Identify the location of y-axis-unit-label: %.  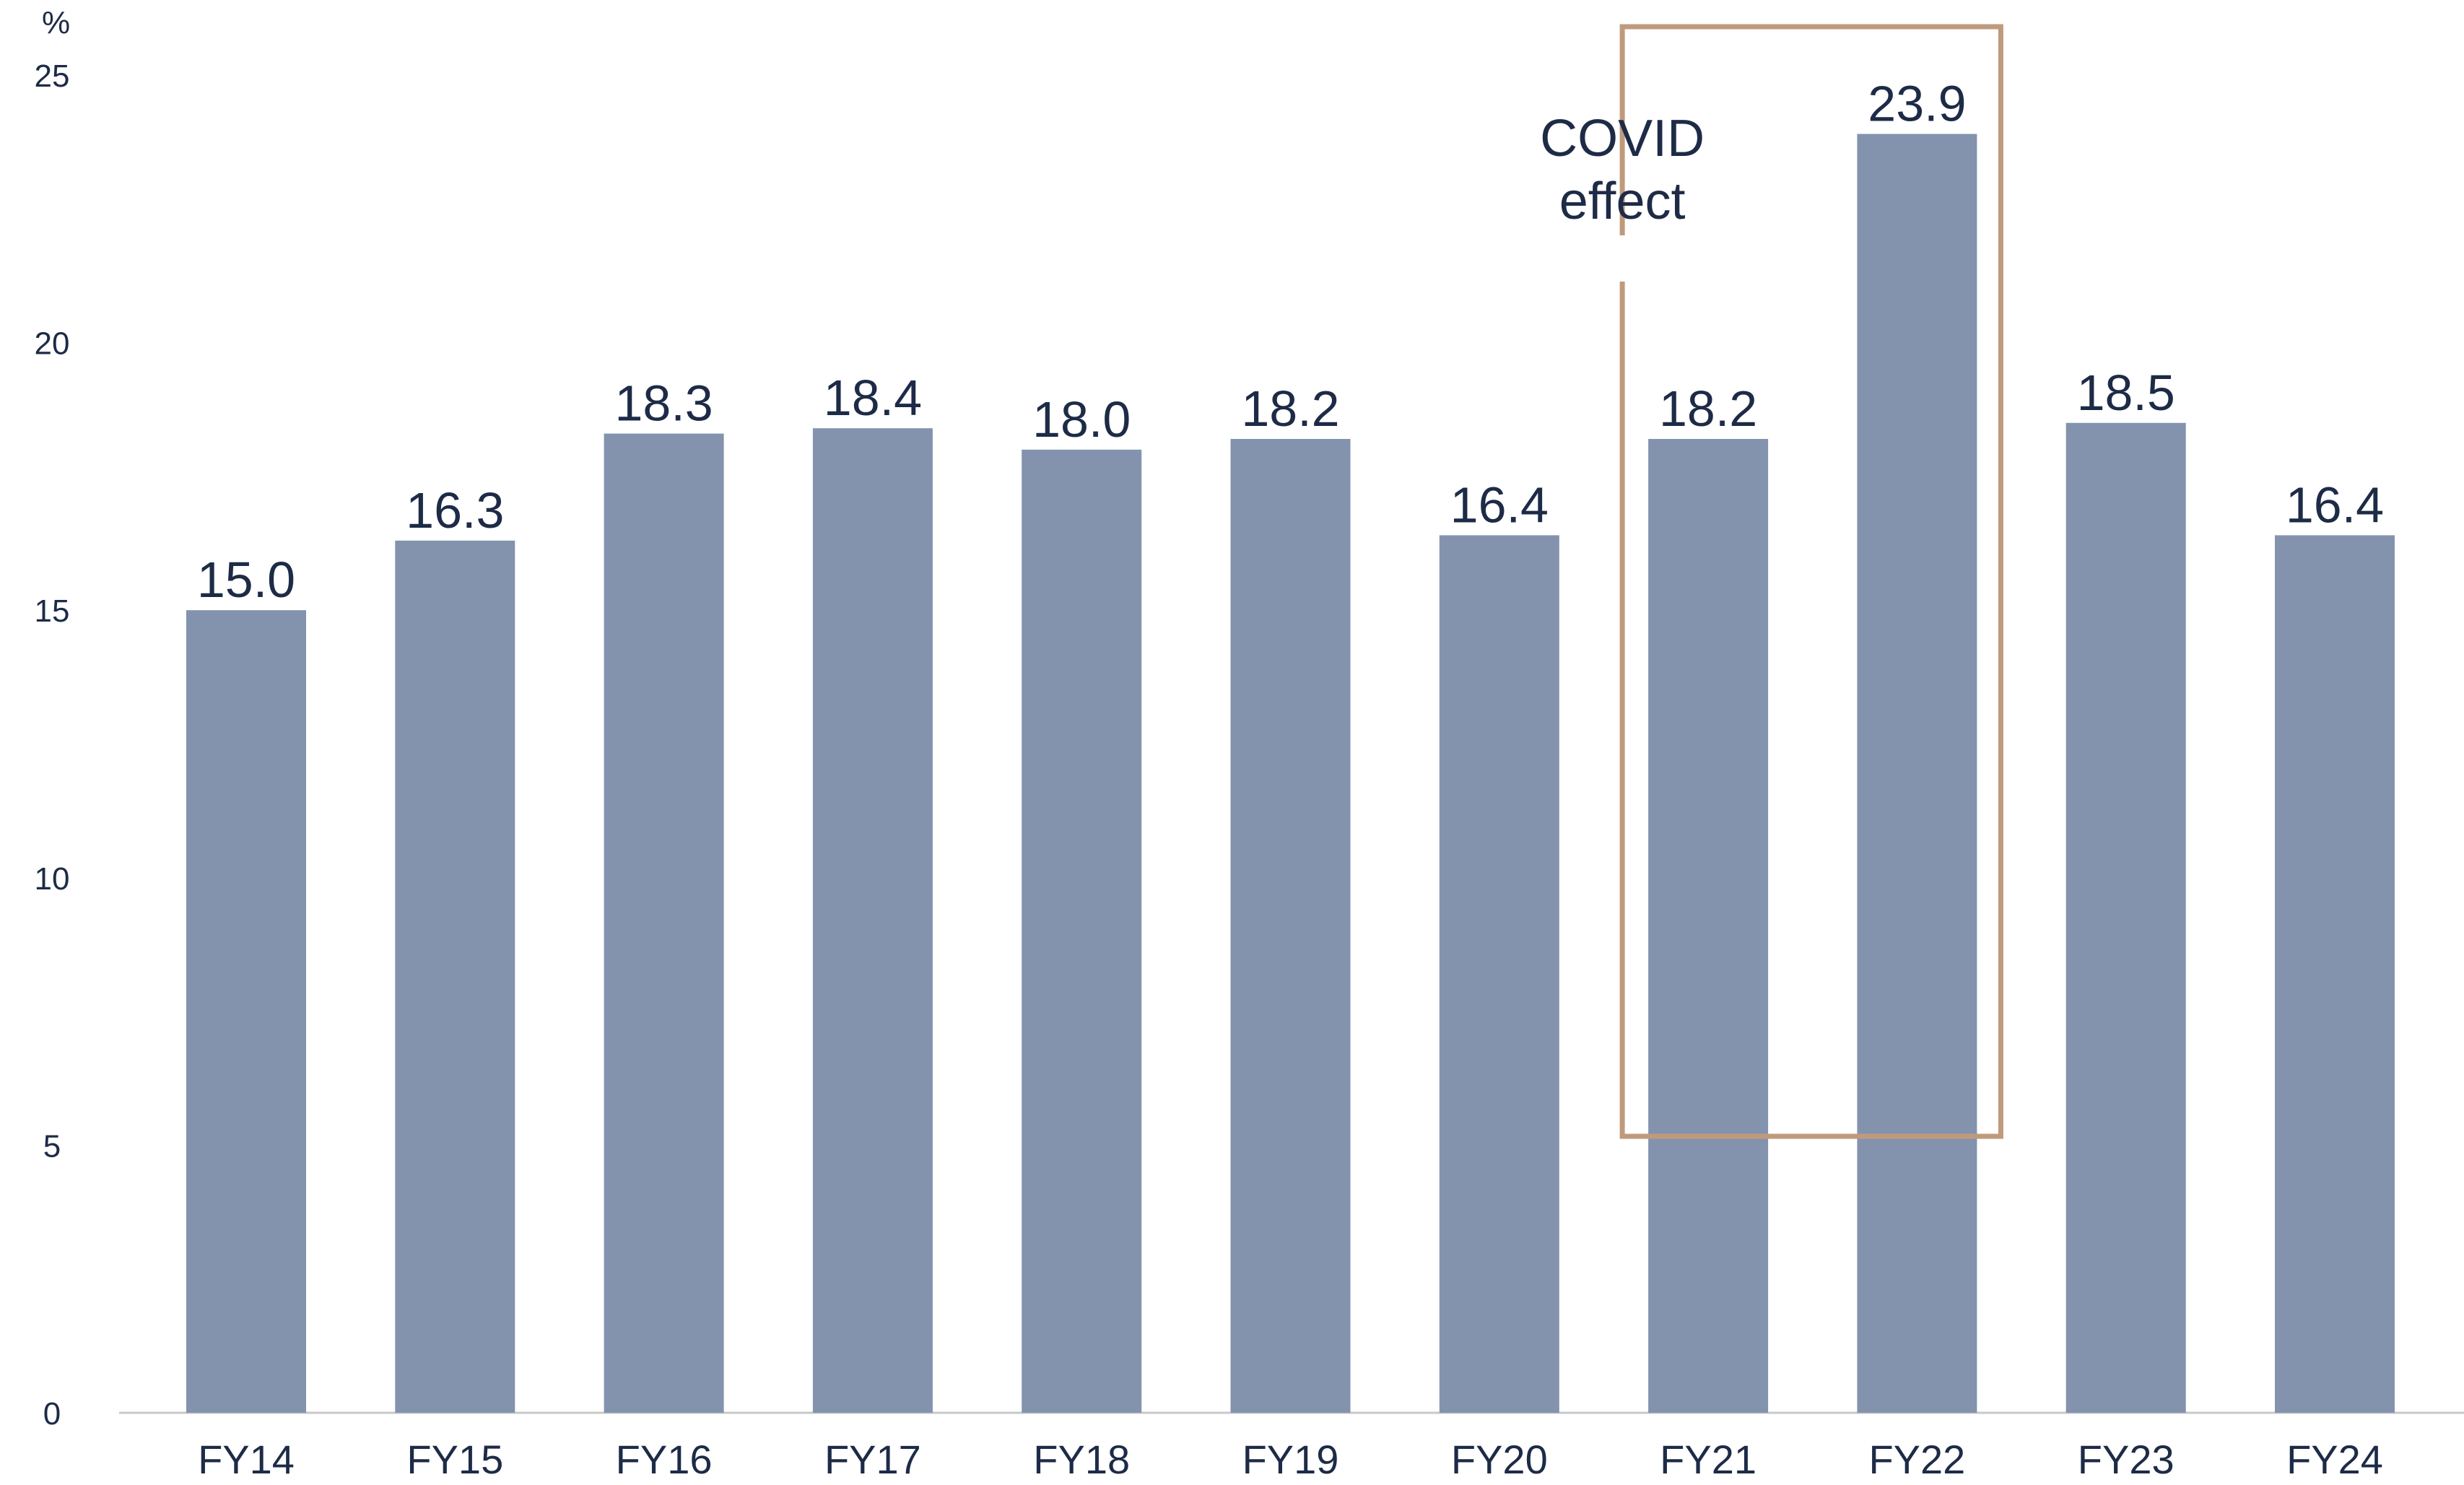
(56, 22).